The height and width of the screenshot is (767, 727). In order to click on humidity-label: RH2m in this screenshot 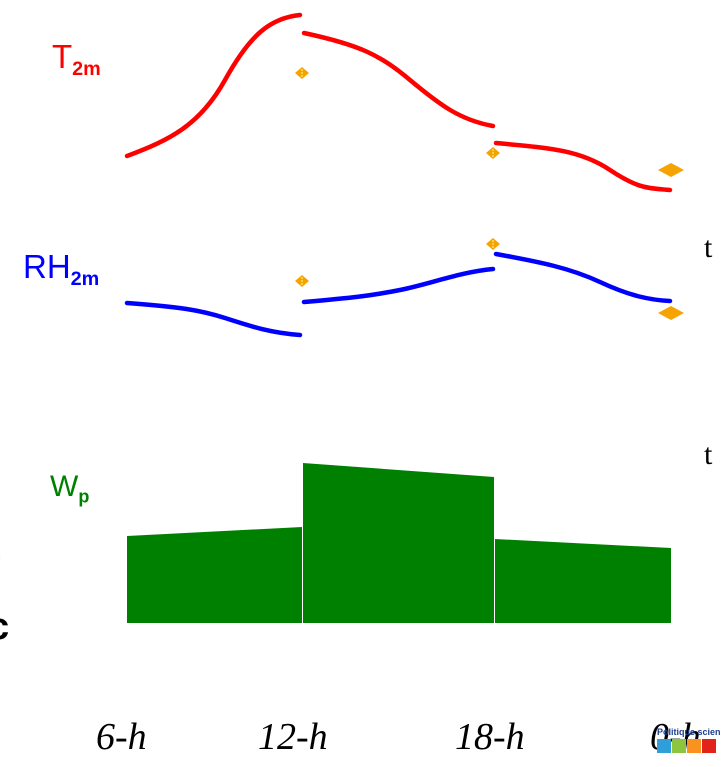, I will do `click(61, 270)`.